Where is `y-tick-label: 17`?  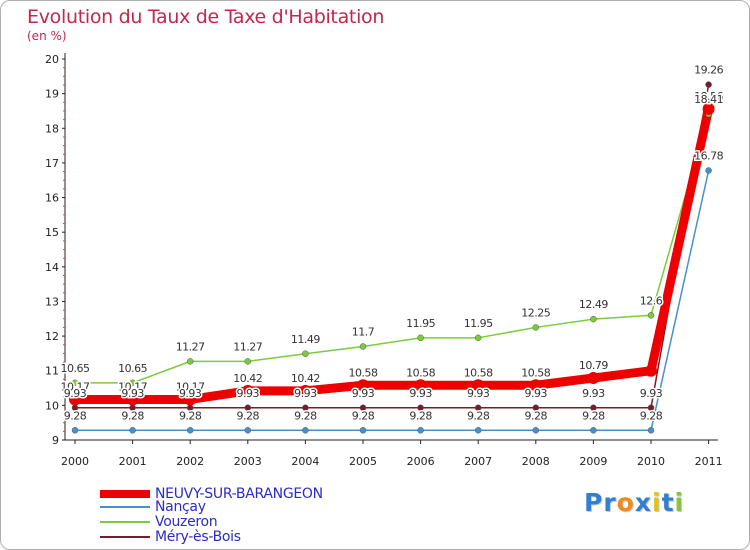
y-tick-label: 17 is located at coordinates (52, 163).